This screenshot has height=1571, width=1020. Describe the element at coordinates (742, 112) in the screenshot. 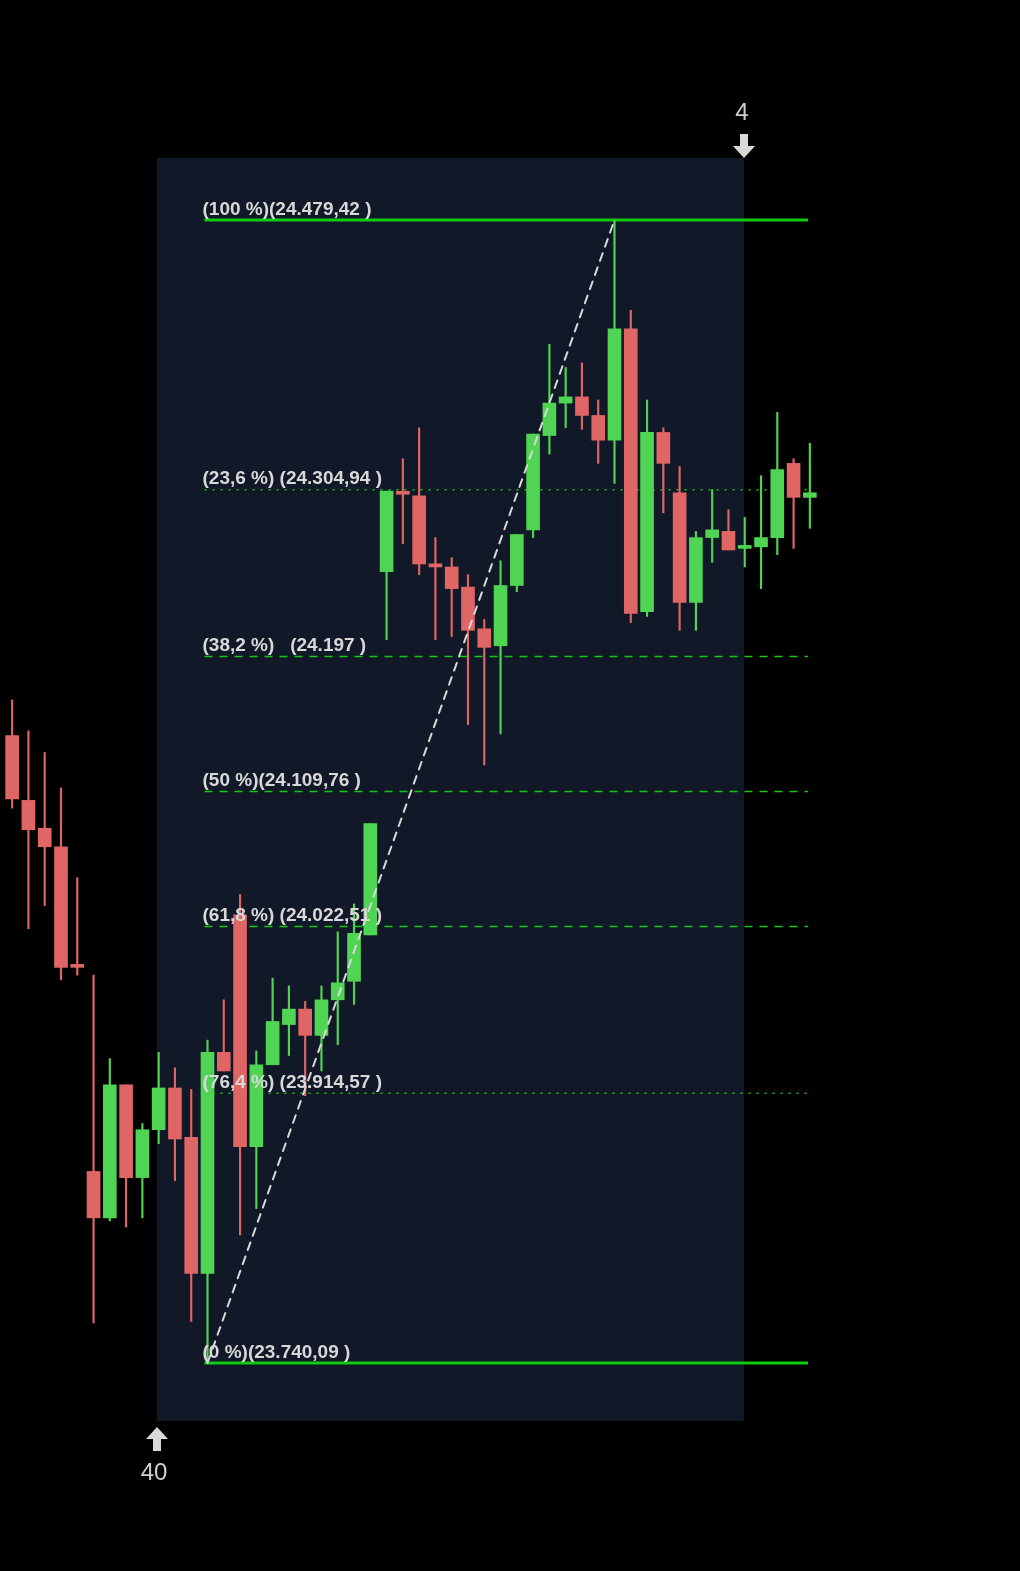

I see `text: 4` at that location.